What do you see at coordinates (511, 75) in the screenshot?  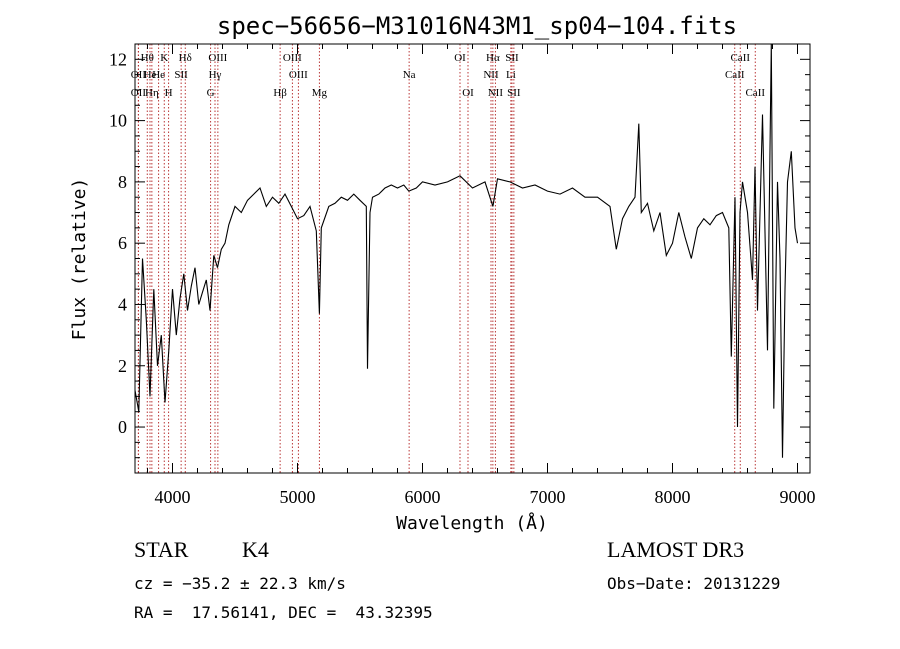 I see `emission-line-label: Li` at bounding box center [511, 75].